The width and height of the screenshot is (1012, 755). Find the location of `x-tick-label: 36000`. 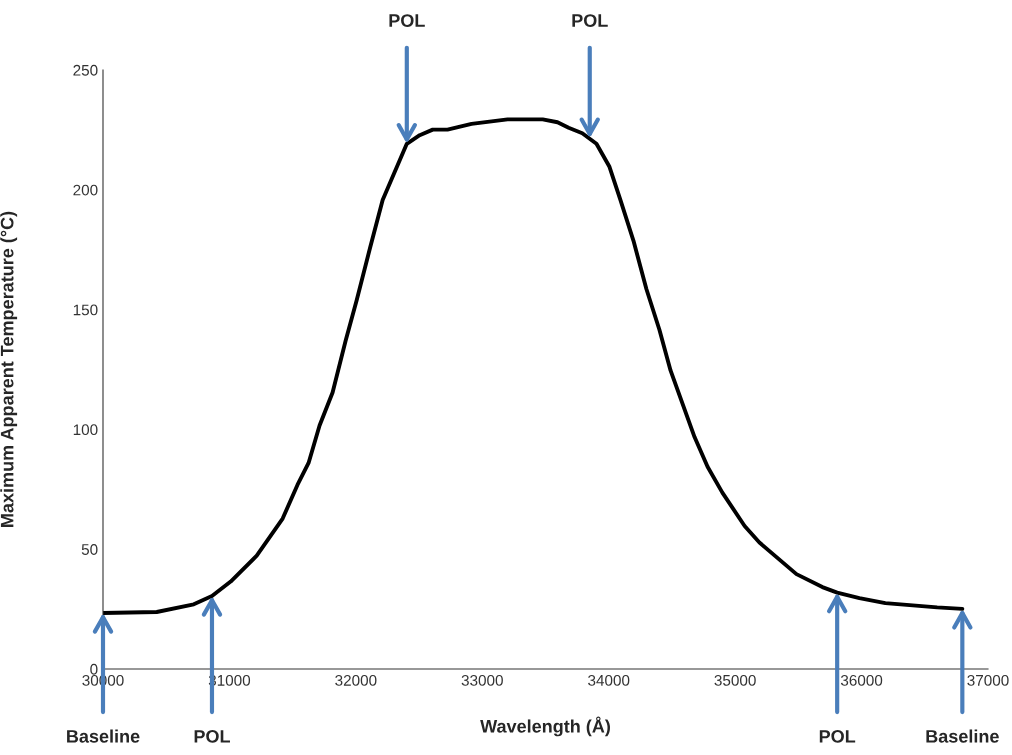

x-tick-label: 36000 is located at coordinates (861, 680).